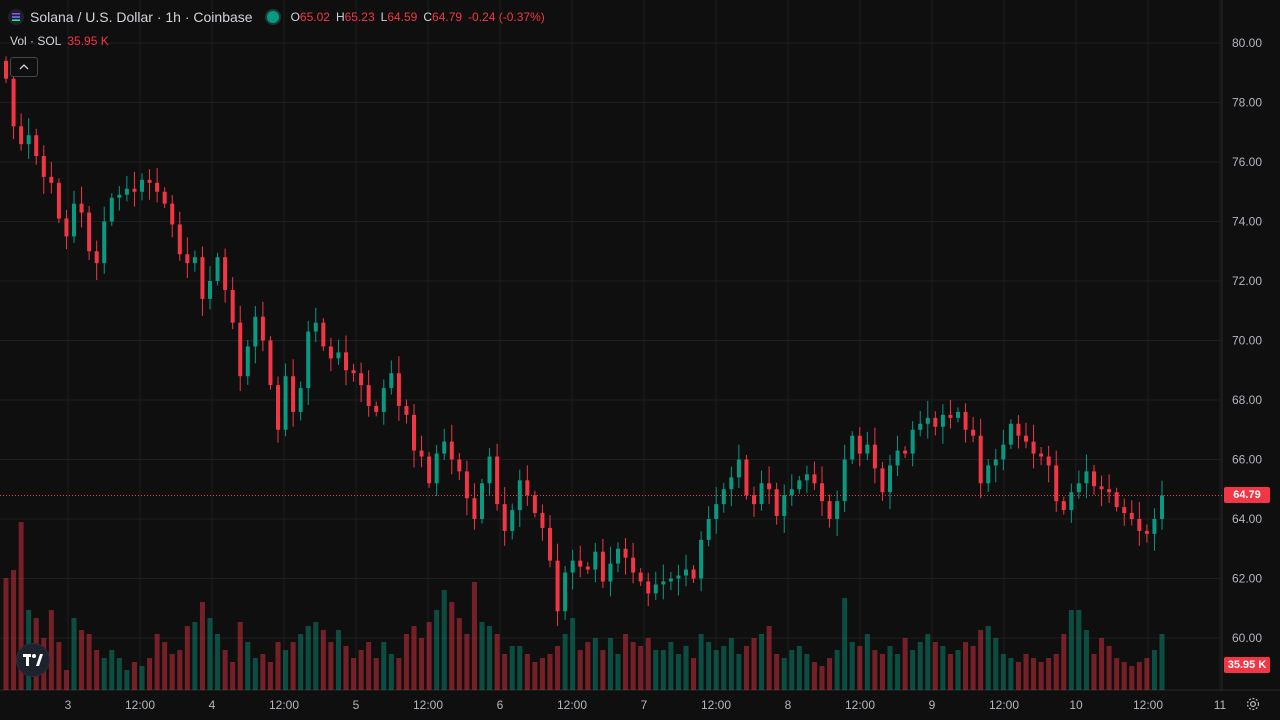  I want to click on solana-icon, so click(16, 17).